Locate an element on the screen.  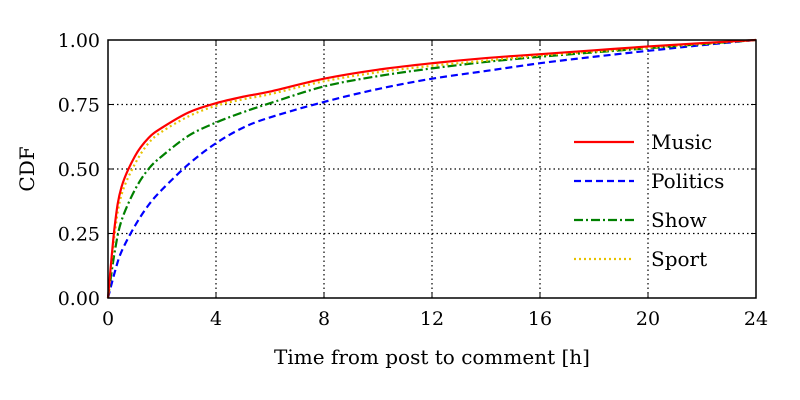
y-tick-label: 0.50 is located at coordinates (79, 170).